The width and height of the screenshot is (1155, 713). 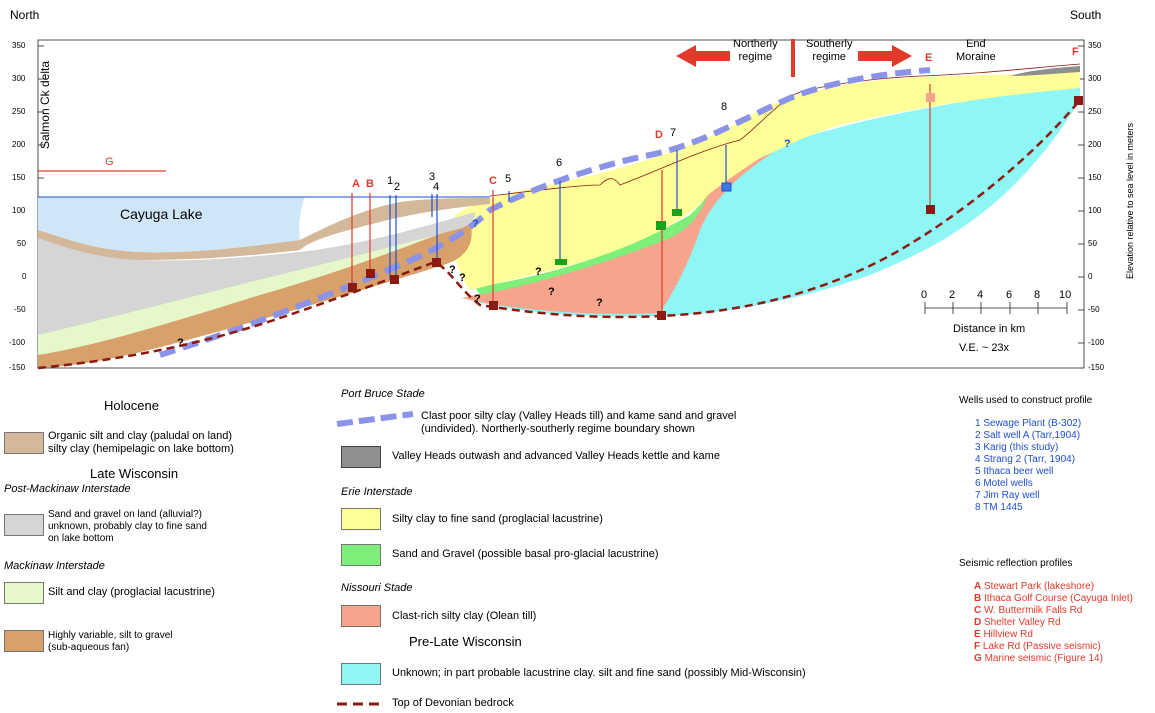 What do you see at coordinates (1086, 15) in the screenshot?
I see `section-header-south: South` at bounding box center [1086, 15].